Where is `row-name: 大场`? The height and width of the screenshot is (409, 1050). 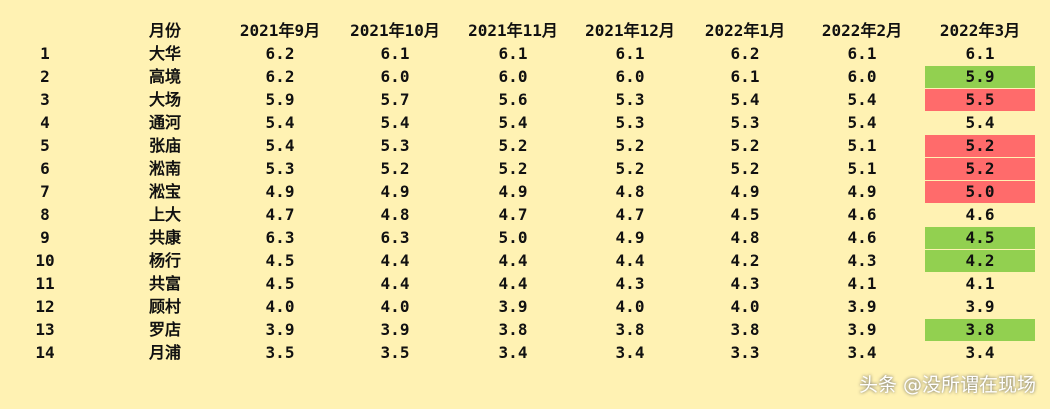 row-name: 大场 is located at coordinates (164, 99).